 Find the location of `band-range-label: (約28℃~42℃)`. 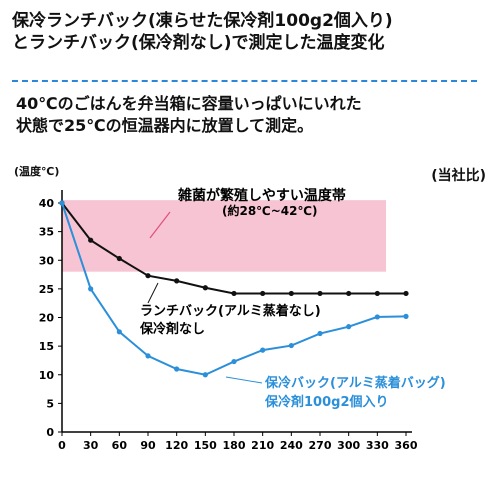

band-range-label: (約28℃~42℃) is located at coordinates (270, 210).